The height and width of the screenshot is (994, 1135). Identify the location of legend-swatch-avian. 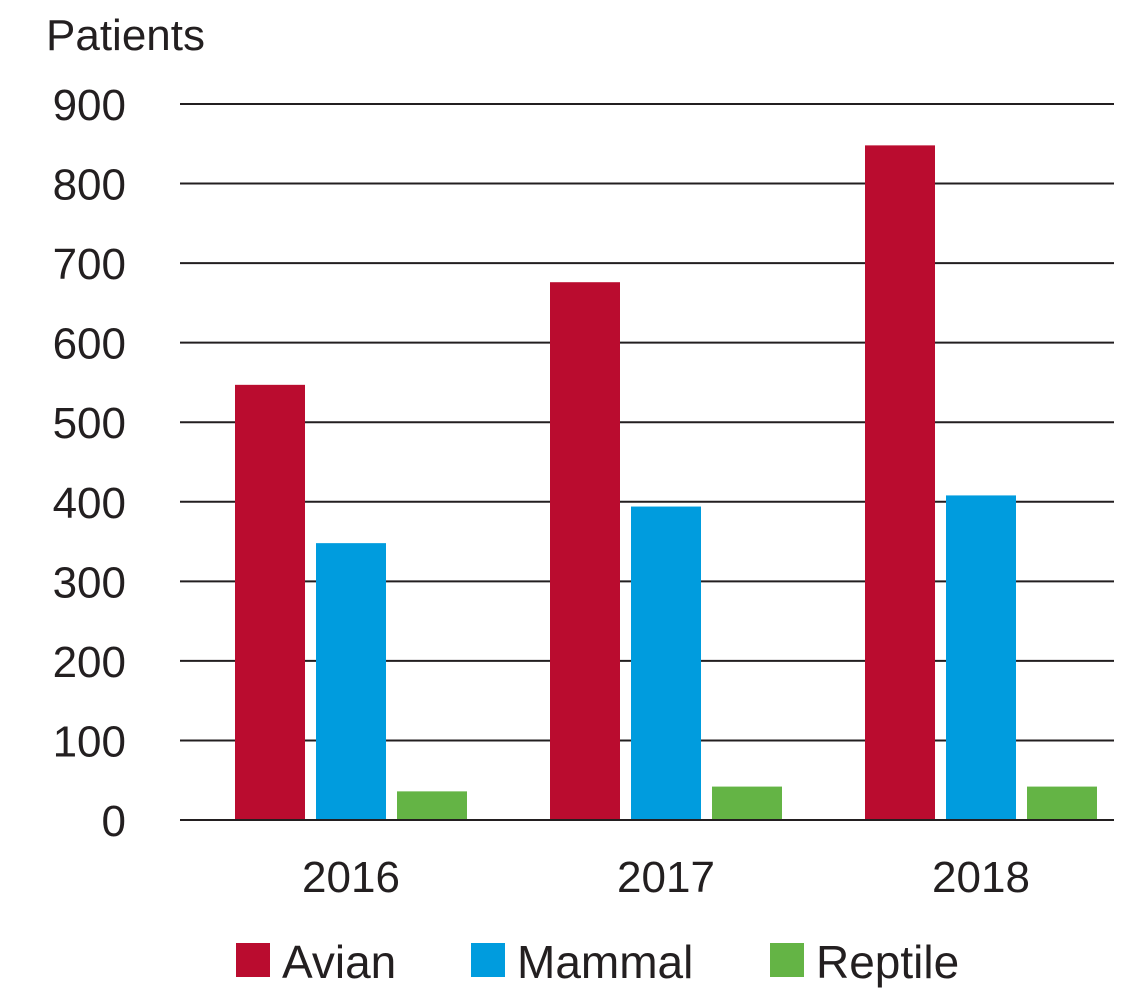
(253, 960).